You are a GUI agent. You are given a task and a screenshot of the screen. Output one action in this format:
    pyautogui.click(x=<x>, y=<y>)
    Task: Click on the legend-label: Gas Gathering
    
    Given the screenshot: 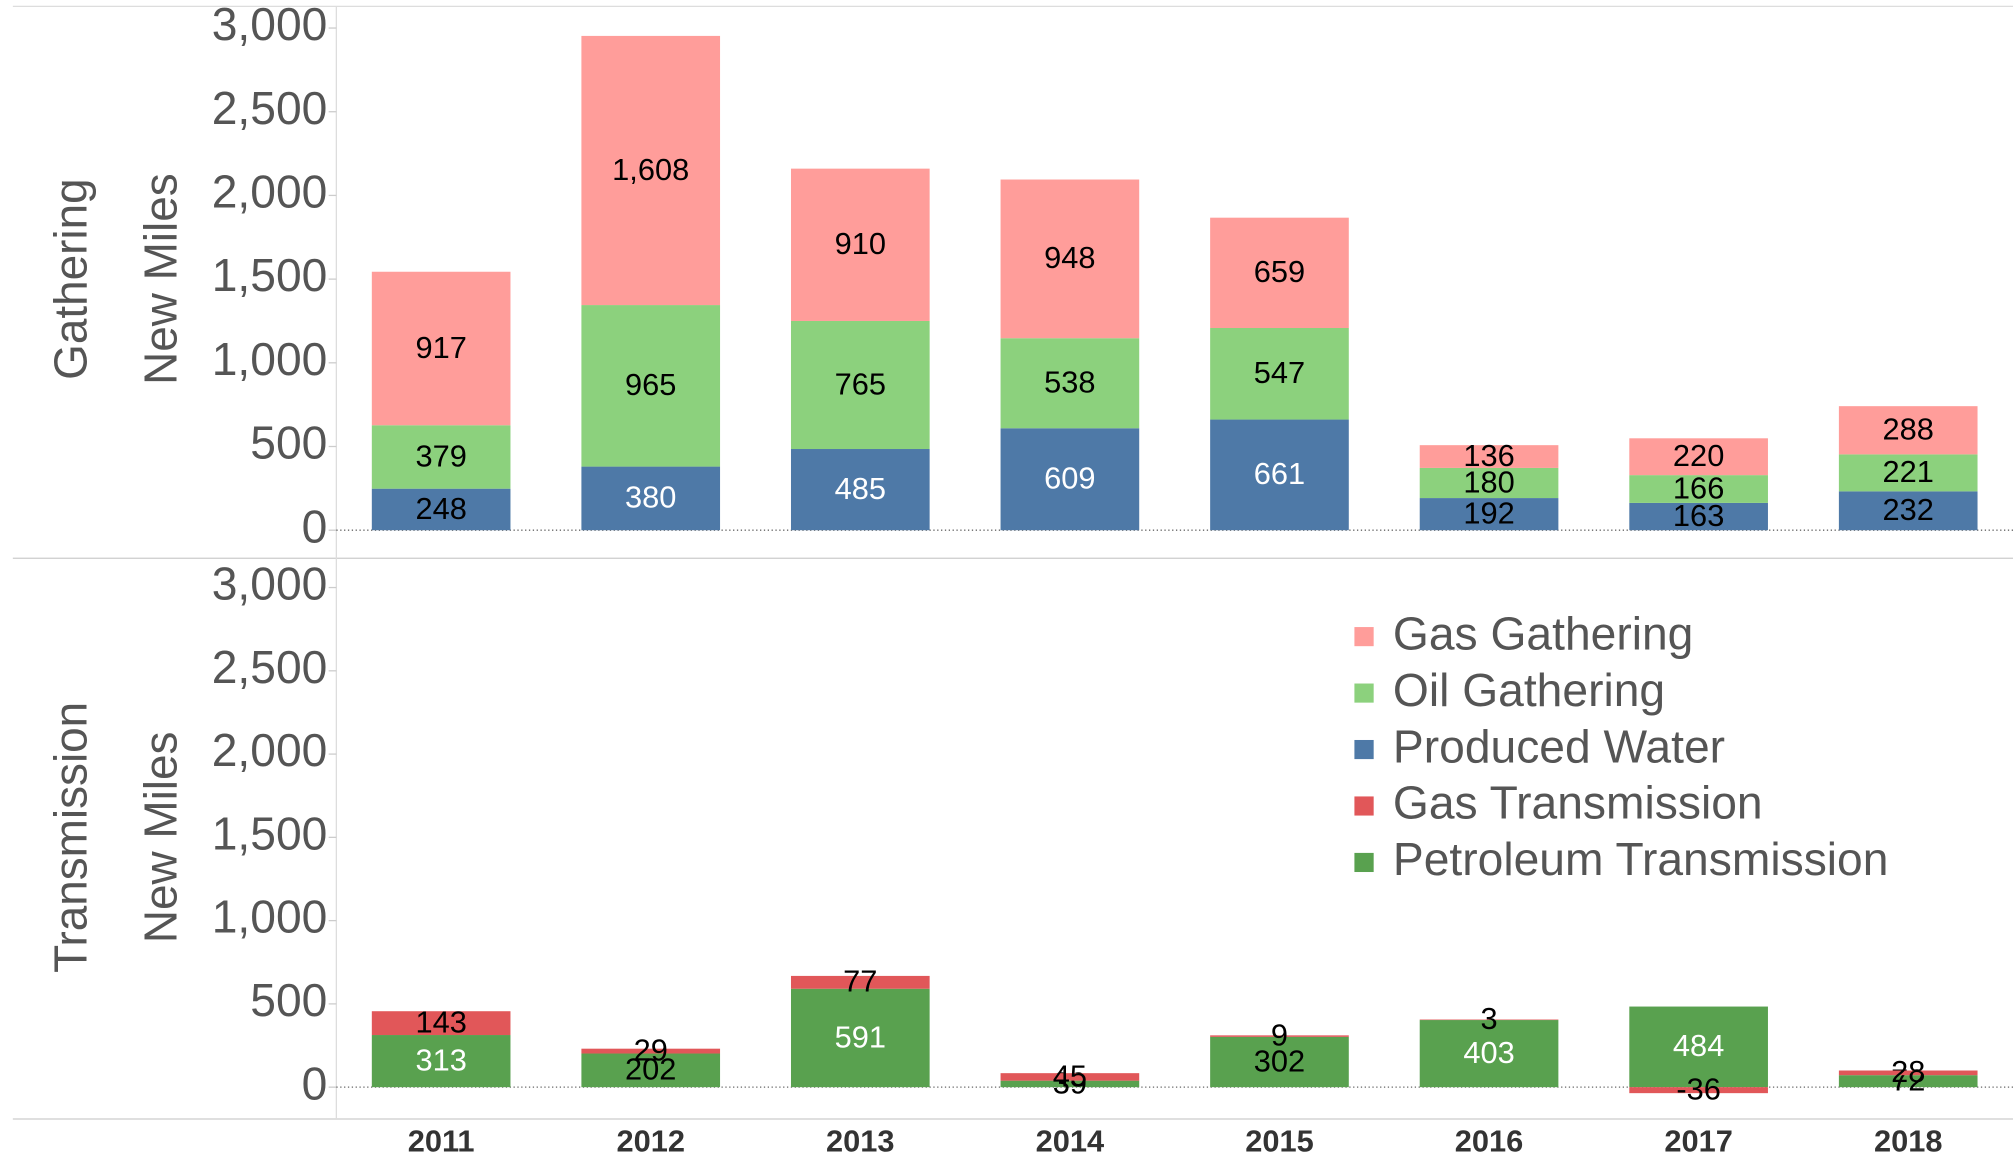 What is the action you would take?
    pyautogui.click(x=1543, y=634)
    